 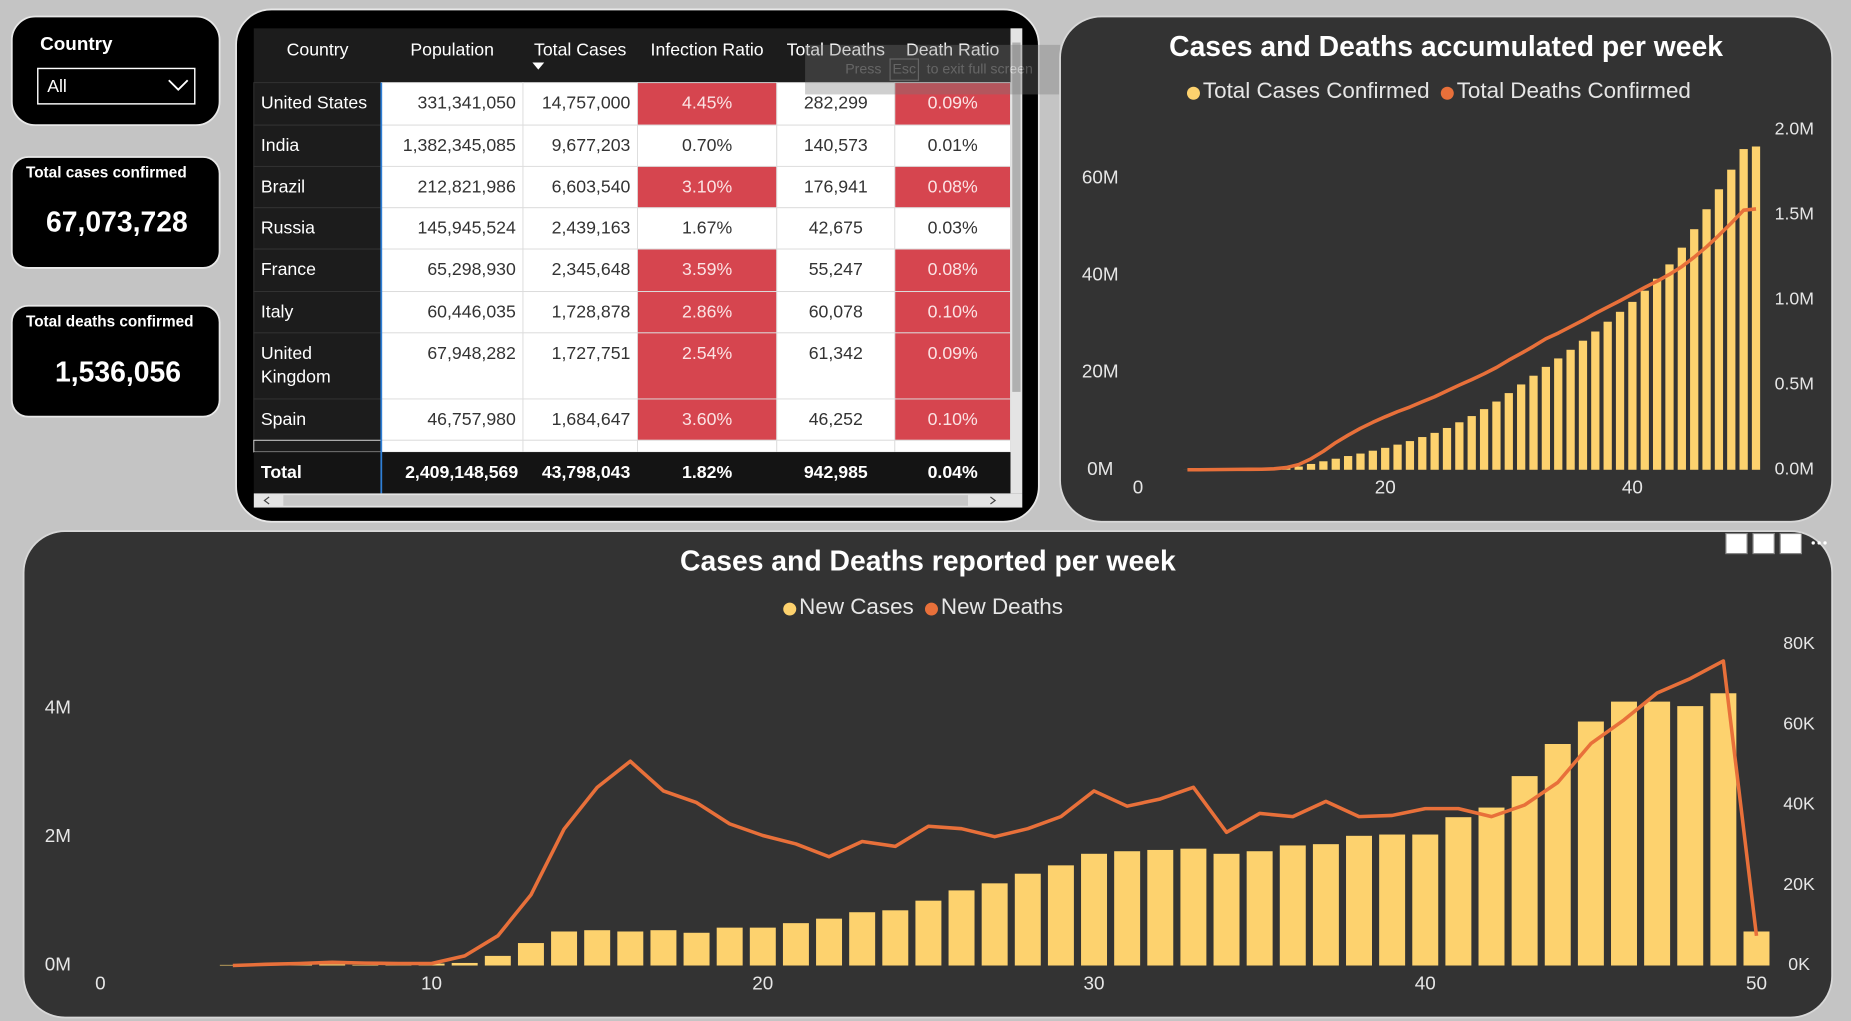 What do you see at coordinates (1316, 90) in the screenshot?
I see `legend-label: Total Cases Confirmed` at bounding box center [1316, 90].